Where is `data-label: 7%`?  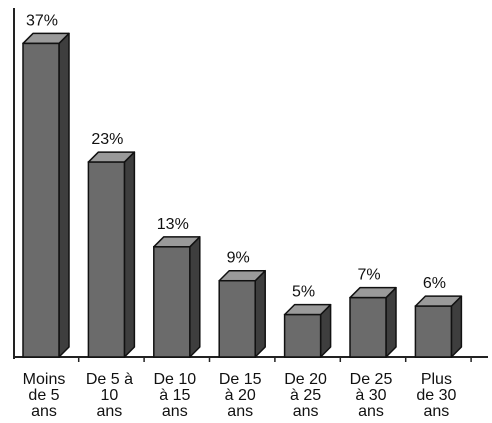
data-label: 7% is located at coordinates (368, 275).